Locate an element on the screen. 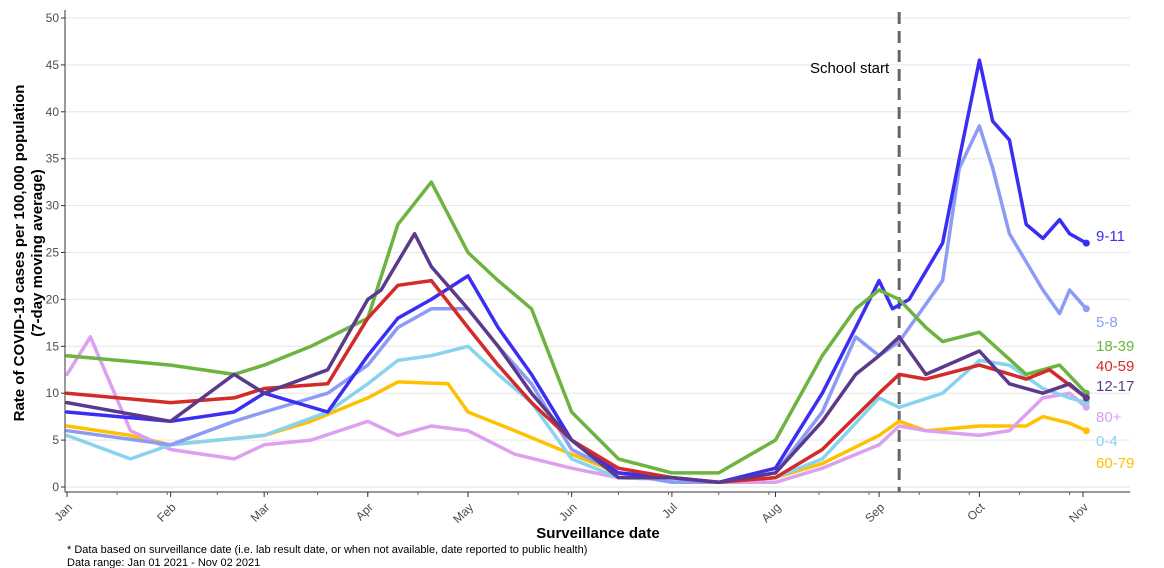  y-tick-label: 20 is located at coordinates (53, 299).